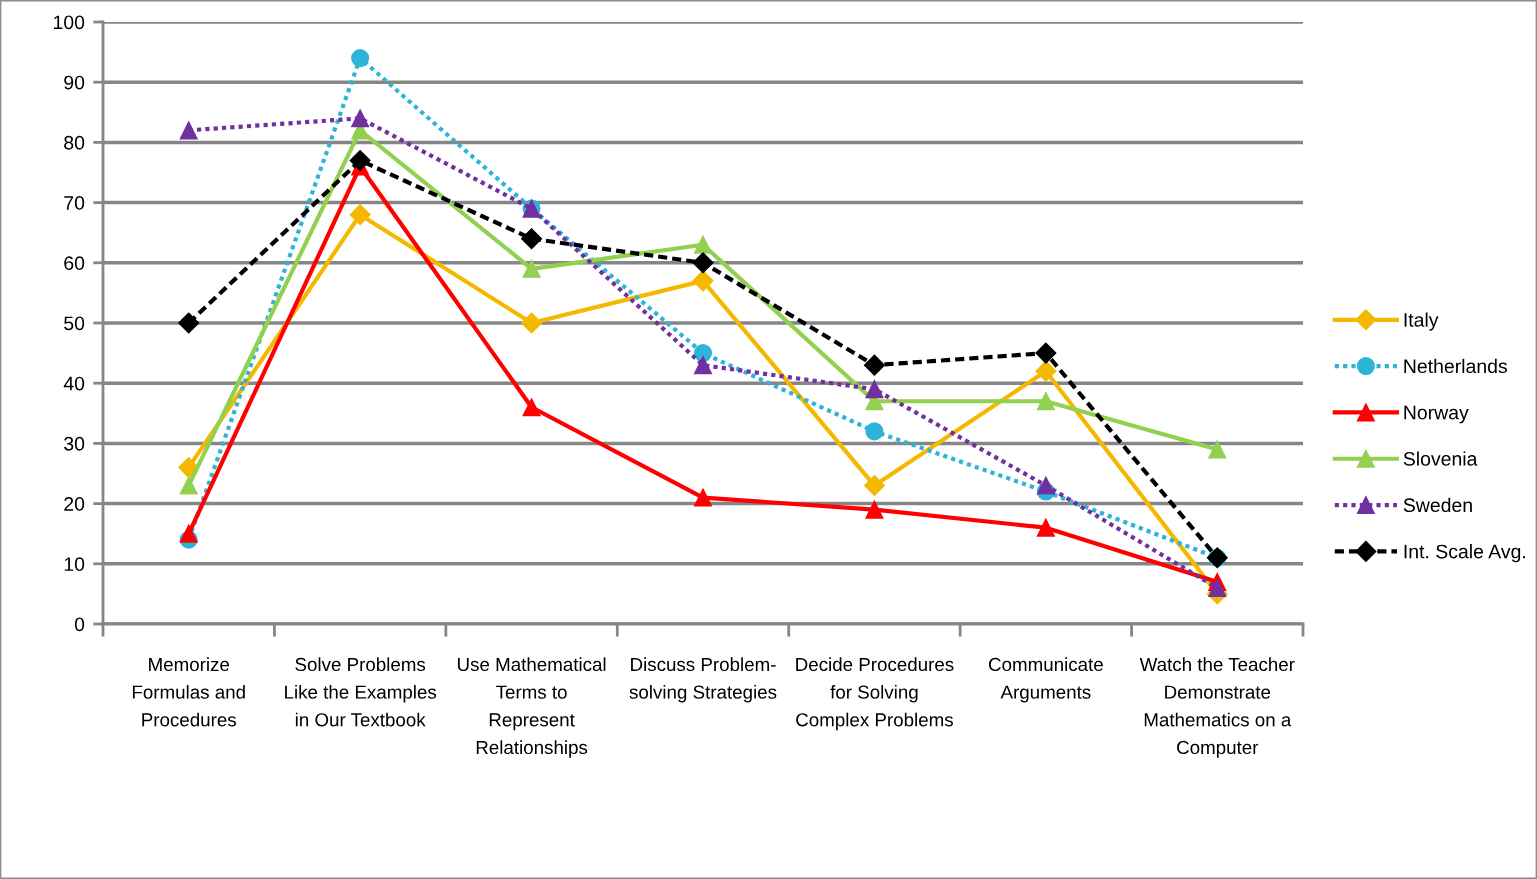  Describe the element at coordinates (361, 692) in the screenshot. I see `x-tick-label: Solve Problems Like the Examples in Our Textbook` at that location.